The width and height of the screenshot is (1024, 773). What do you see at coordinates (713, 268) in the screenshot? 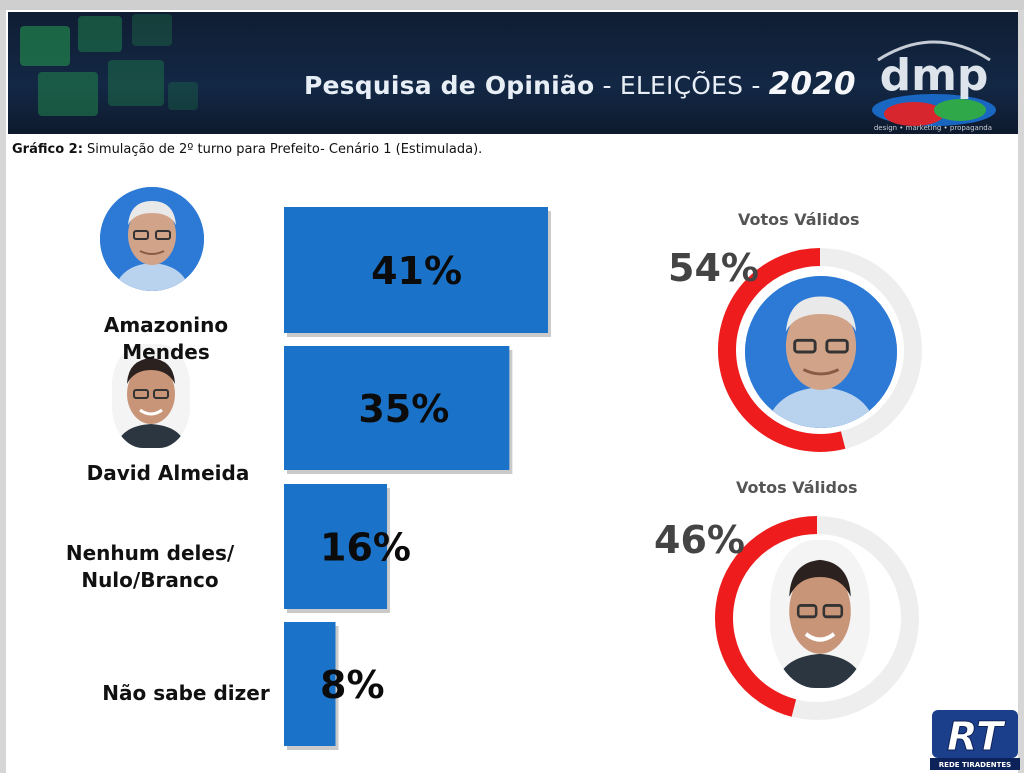
I see `donut-value-1: 54%` at bounding box center [713, 268].